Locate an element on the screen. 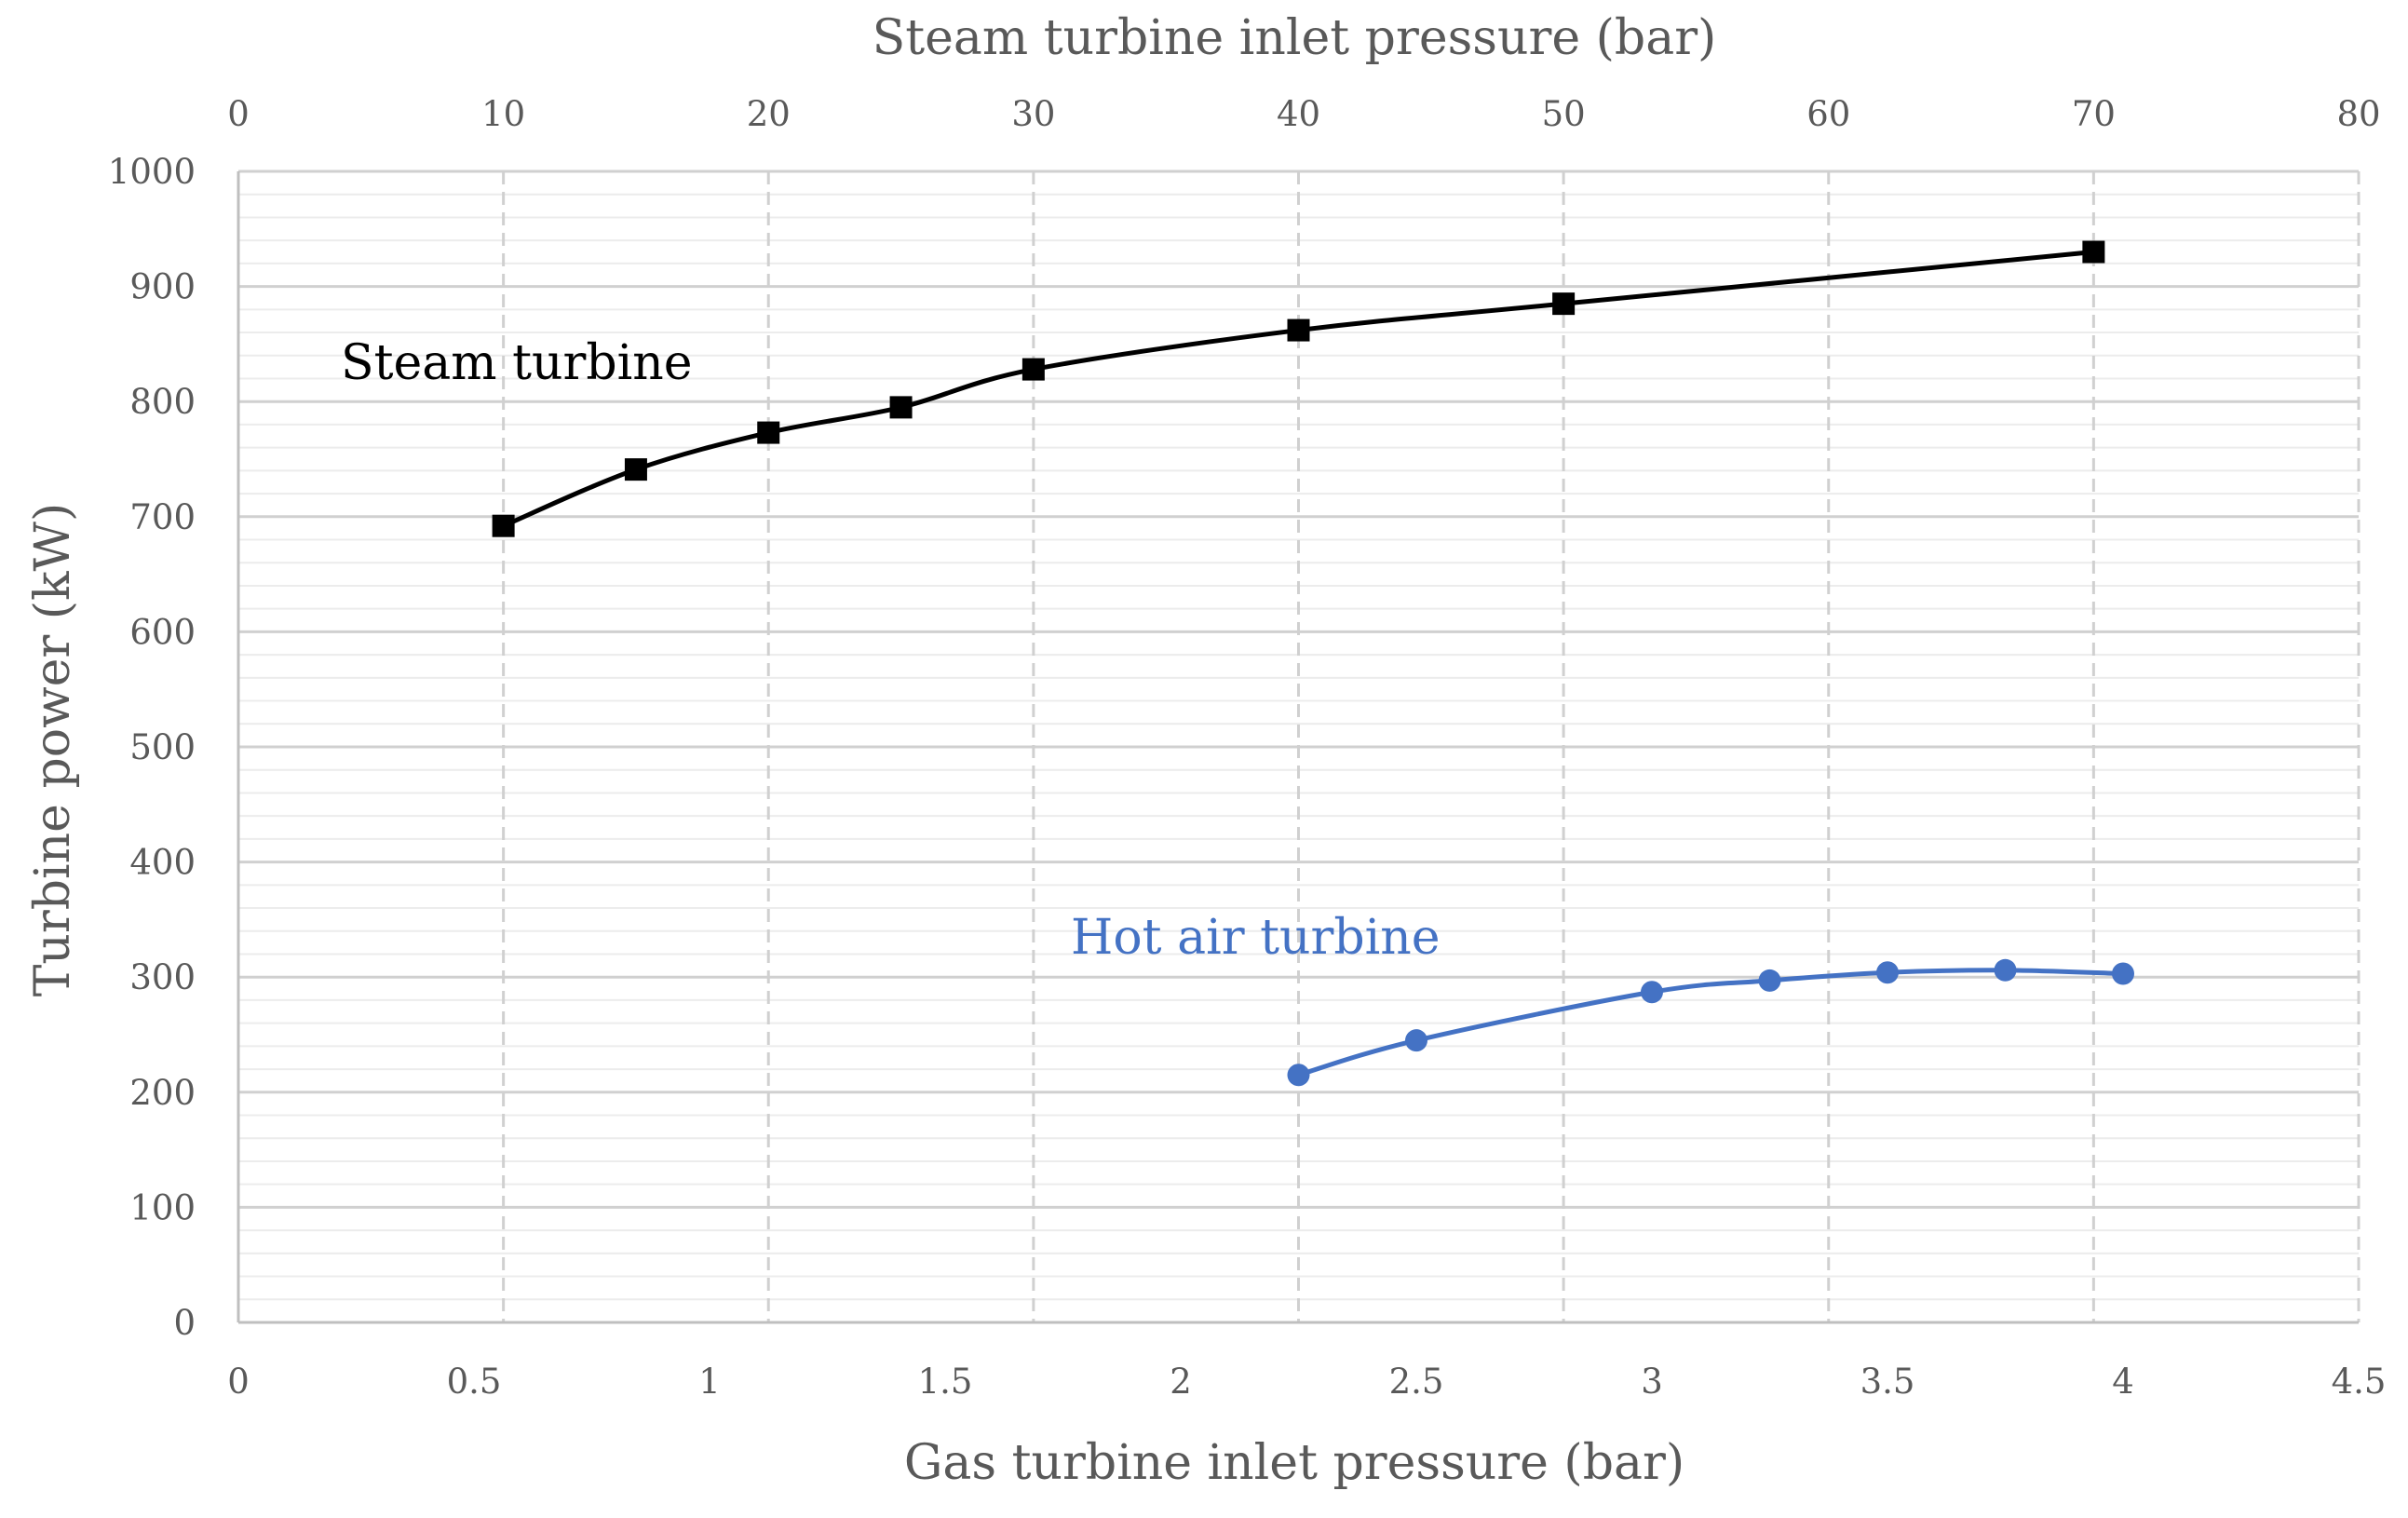 The height and width of the screenshot is (1518, 2408). y-tick-label: 1000 is located at coordinates (152, 172).